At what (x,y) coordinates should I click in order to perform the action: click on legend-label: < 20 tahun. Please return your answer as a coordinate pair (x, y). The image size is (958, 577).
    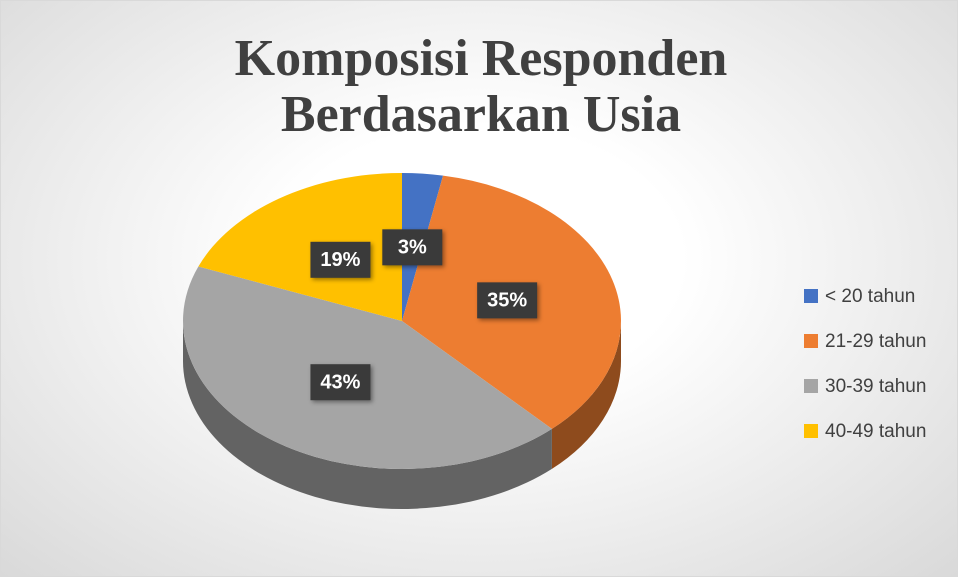
    Looking at the image, I should click on (870, 296).